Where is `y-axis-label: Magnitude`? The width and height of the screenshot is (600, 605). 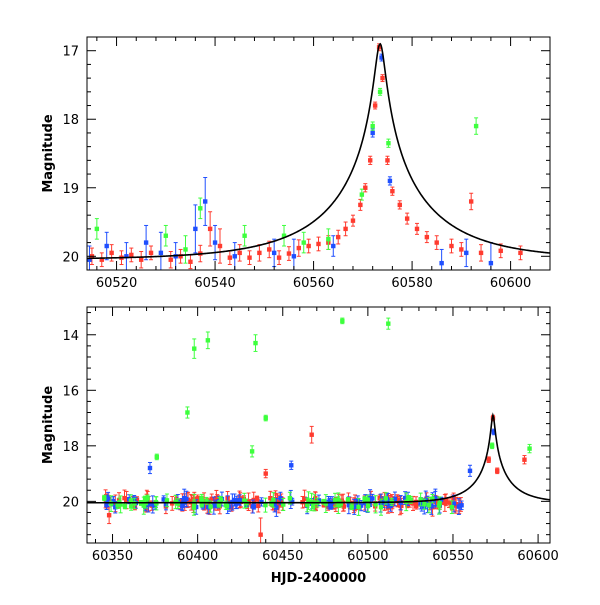 y-axis-label: Magnitude is located at coordinates (48, 153).